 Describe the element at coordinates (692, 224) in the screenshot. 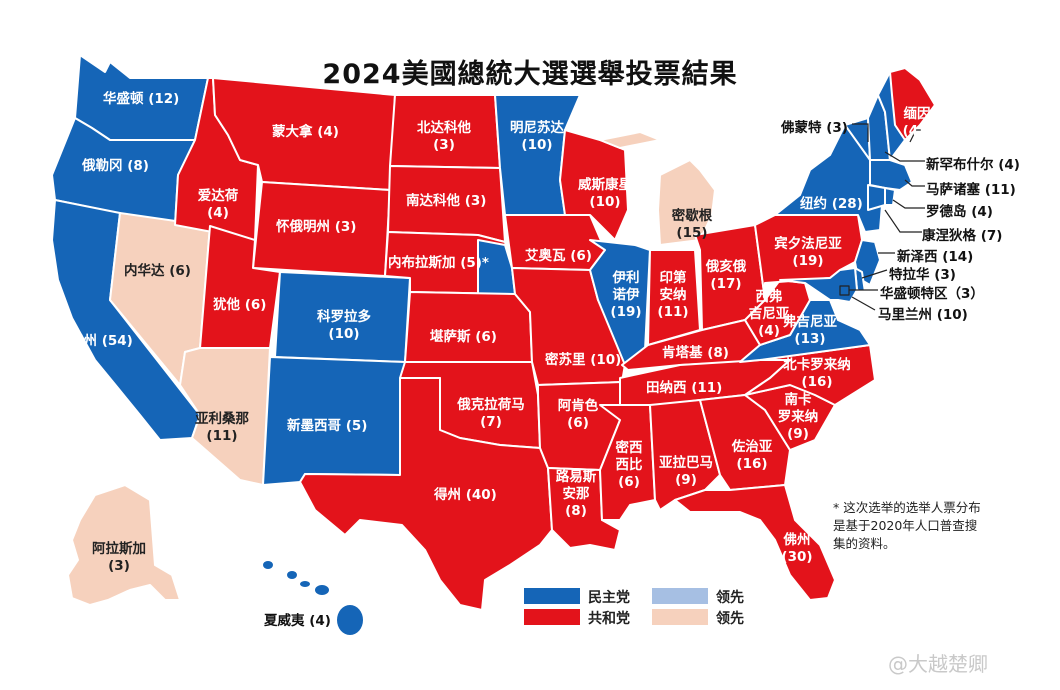

I see `label-mi: 密歇根 (15)` at that location.